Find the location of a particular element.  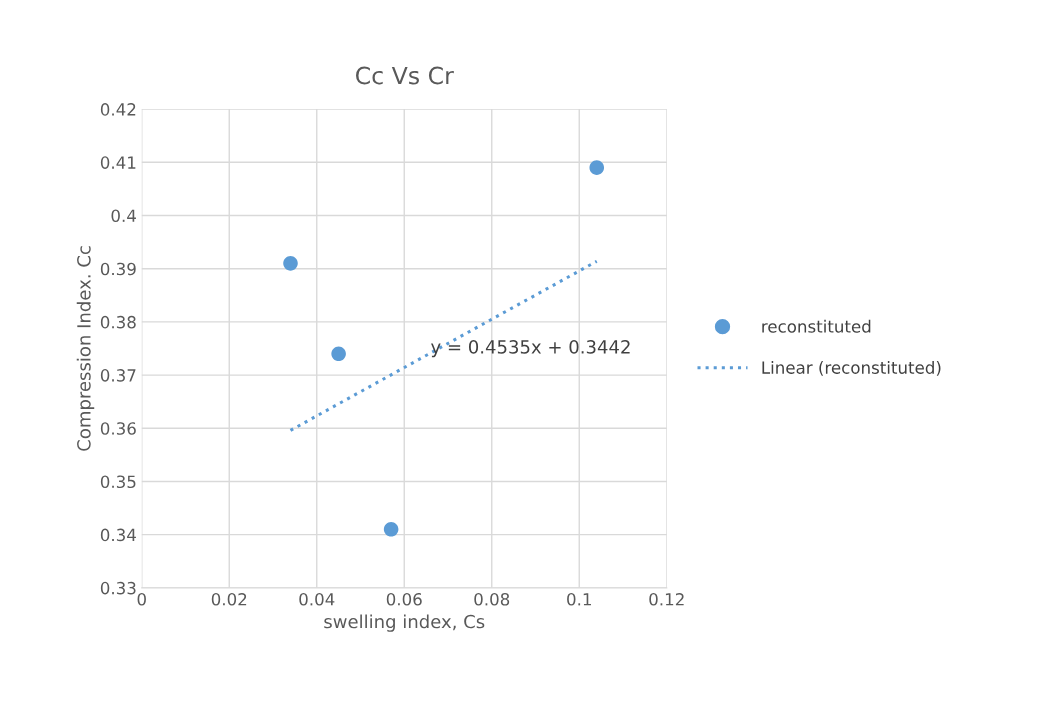

y-tick-label: 0.4 is located at coordinates (123, 216).